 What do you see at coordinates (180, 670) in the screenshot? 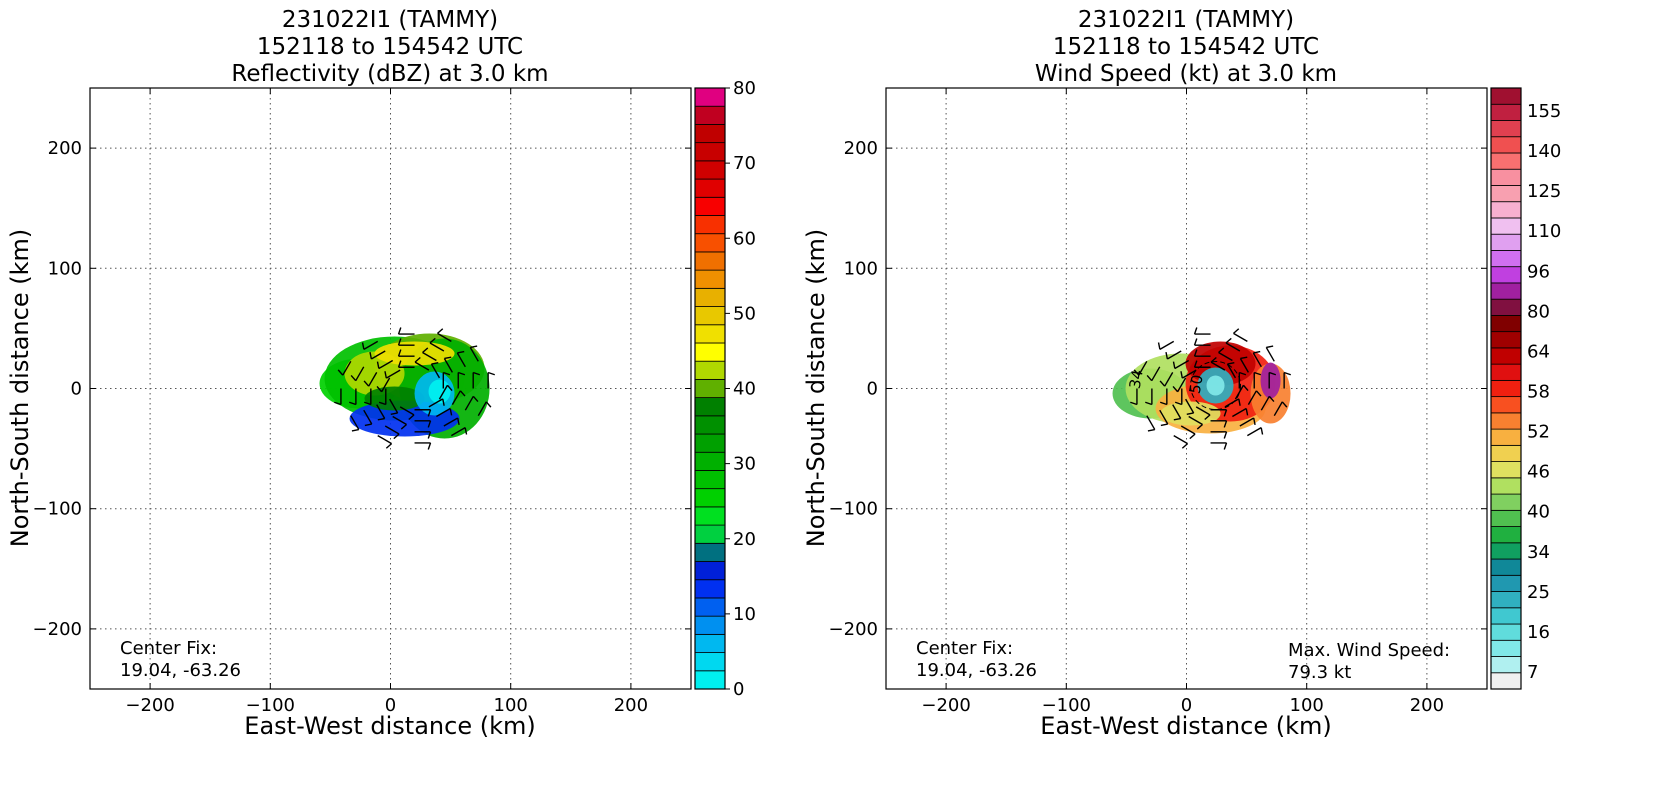
I see `reflectivity-center-fix-value: 19.04, -63.26` at bounding box center [180, 670].